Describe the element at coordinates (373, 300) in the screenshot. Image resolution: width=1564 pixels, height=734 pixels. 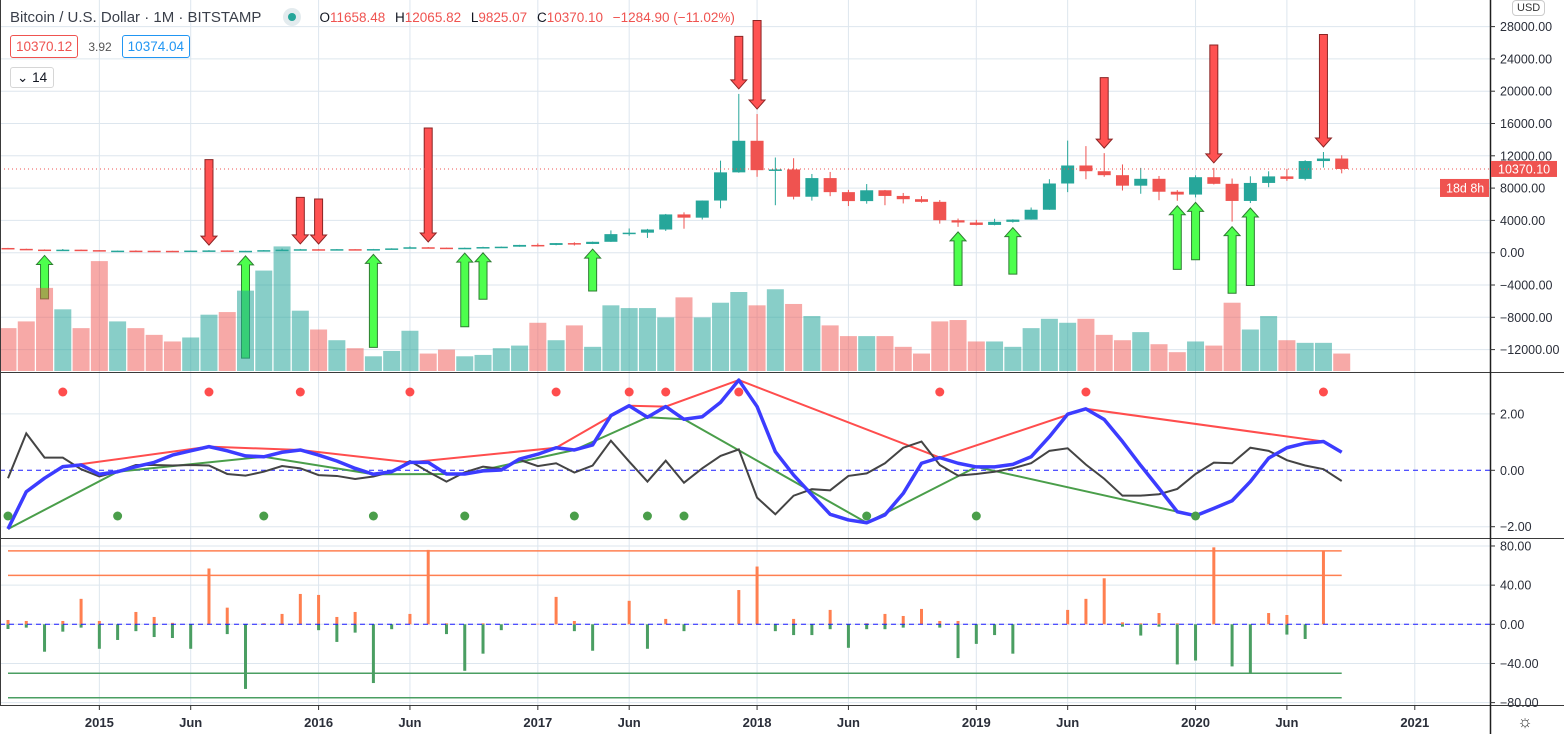
I see `buy-arrow-icon` at that location.